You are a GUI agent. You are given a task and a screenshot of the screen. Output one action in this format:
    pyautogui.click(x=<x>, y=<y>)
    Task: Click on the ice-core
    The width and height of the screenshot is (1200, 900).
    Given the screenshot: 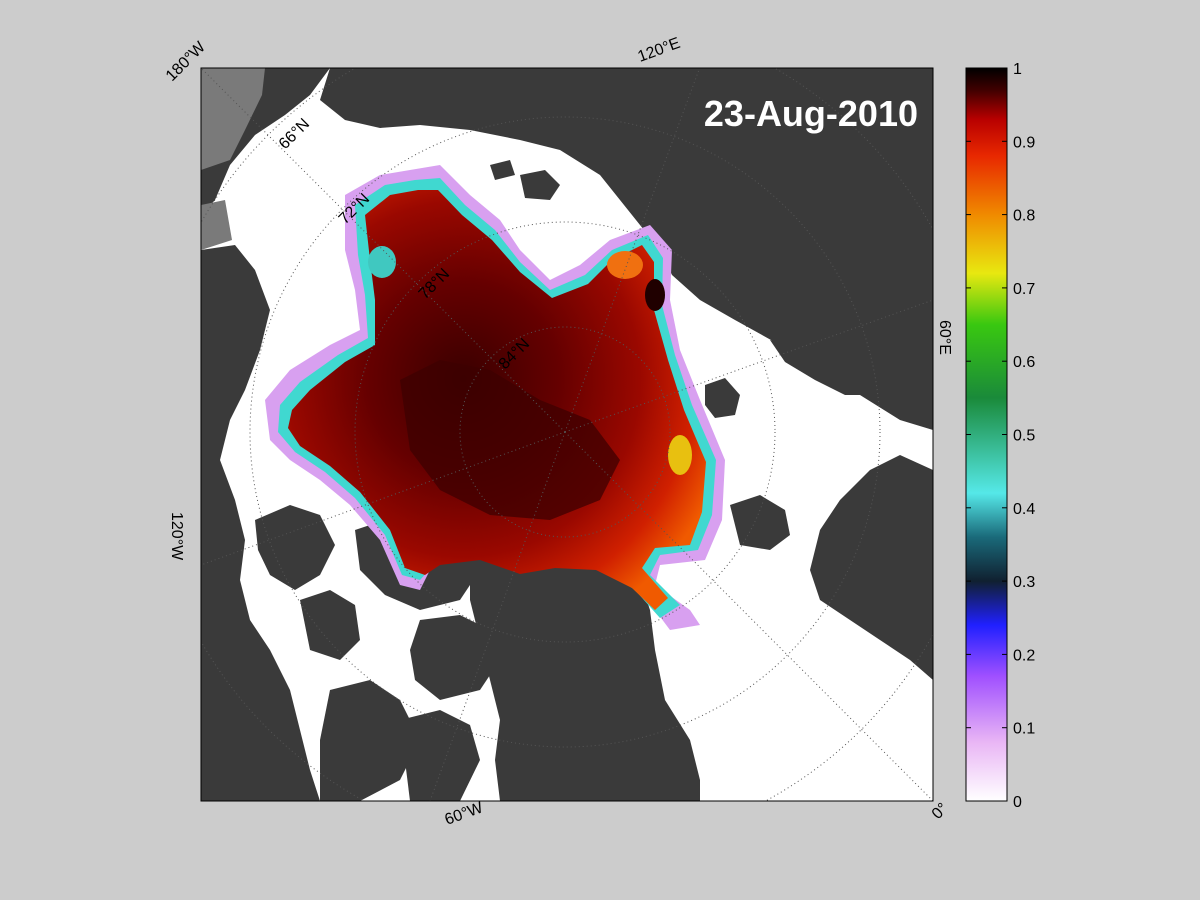 What is the action you would take?
    pyautogui.click(x=510, y=440)
    